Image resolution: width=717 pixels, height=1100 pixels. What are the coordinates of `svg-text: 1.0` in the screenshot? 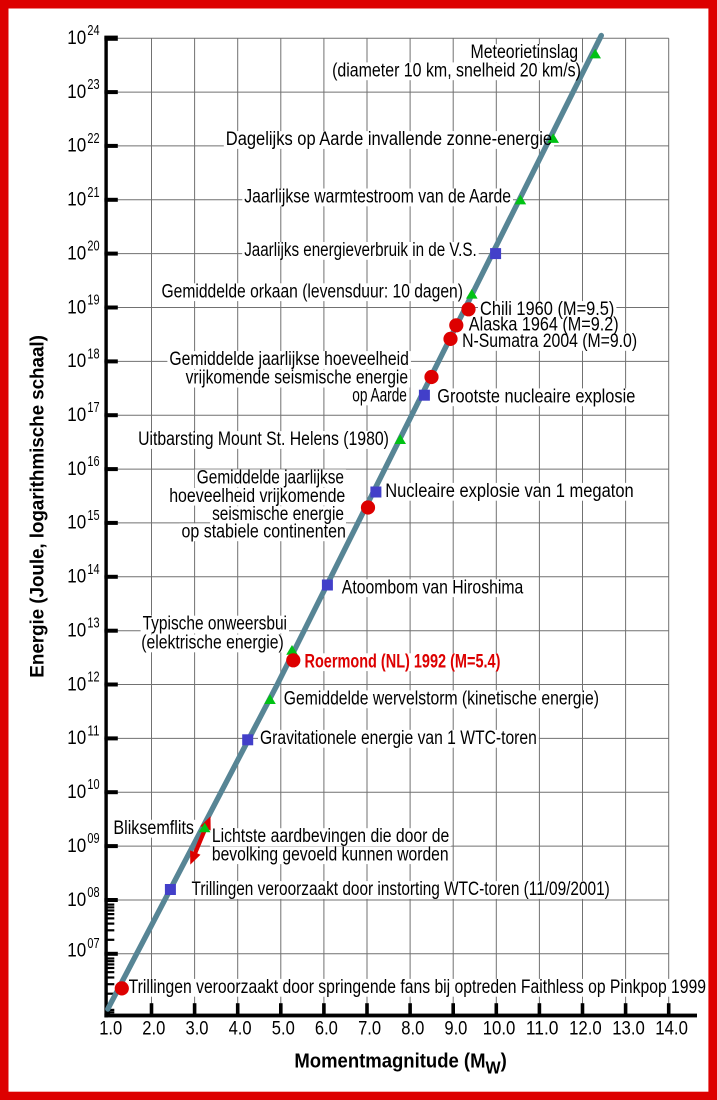 It's located at (110, 1029).